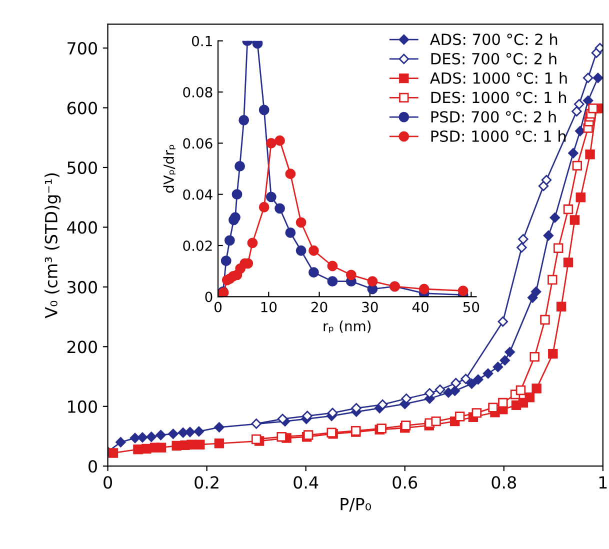 The height and width of the screenshot is (549, 609). What do you see at coordinates (498, 78) in the screenshot?
I see `legend-label: ADS: 1000 °C: 1 h` at bounding box center [498, 78].